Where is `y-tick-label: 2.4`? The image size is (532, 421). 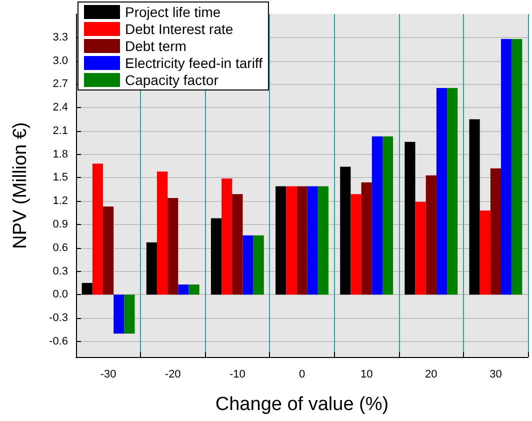 y-tick-label: 2.4 is located at coordinates (60, 108).